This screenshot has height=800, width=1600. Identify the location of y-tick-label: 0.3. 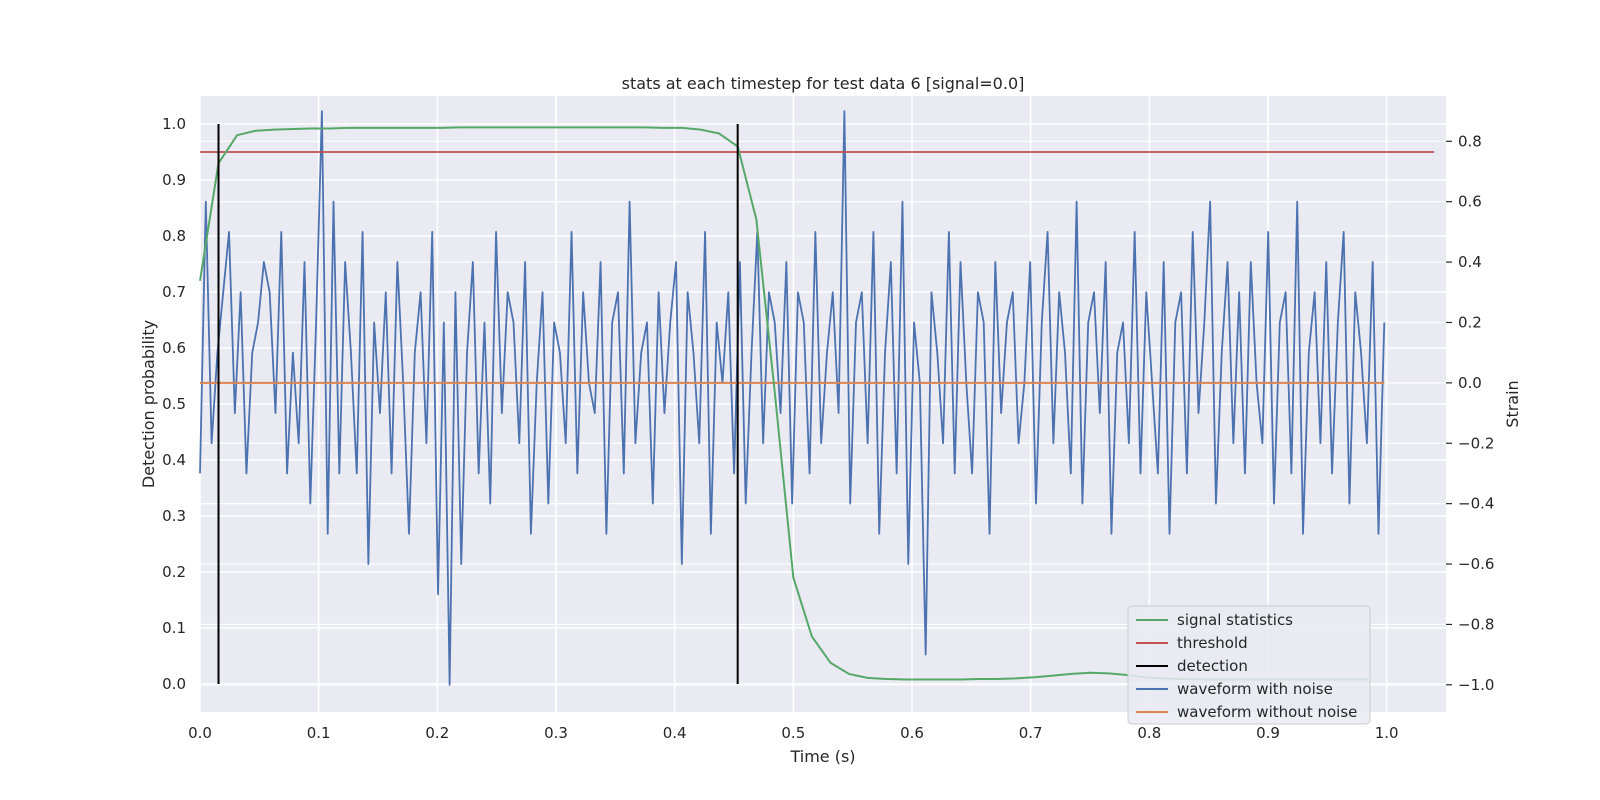
(174, 516).